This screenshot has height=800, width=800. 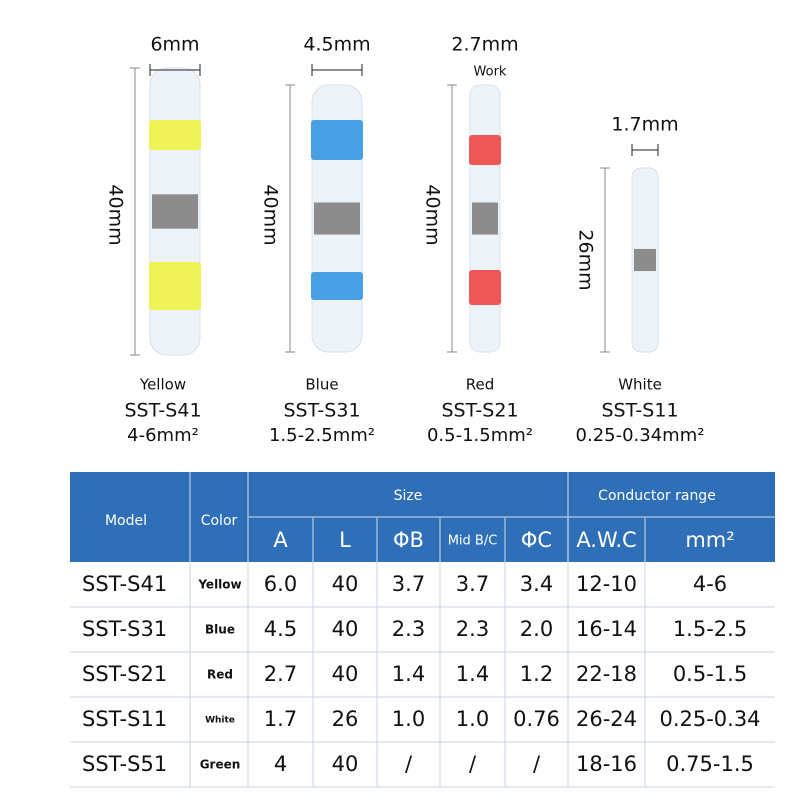 What do you see at coordinates (710, 764) in the screenshot?
I see `cell-value: 0.75-1.5` at bounding box center [710, 764].